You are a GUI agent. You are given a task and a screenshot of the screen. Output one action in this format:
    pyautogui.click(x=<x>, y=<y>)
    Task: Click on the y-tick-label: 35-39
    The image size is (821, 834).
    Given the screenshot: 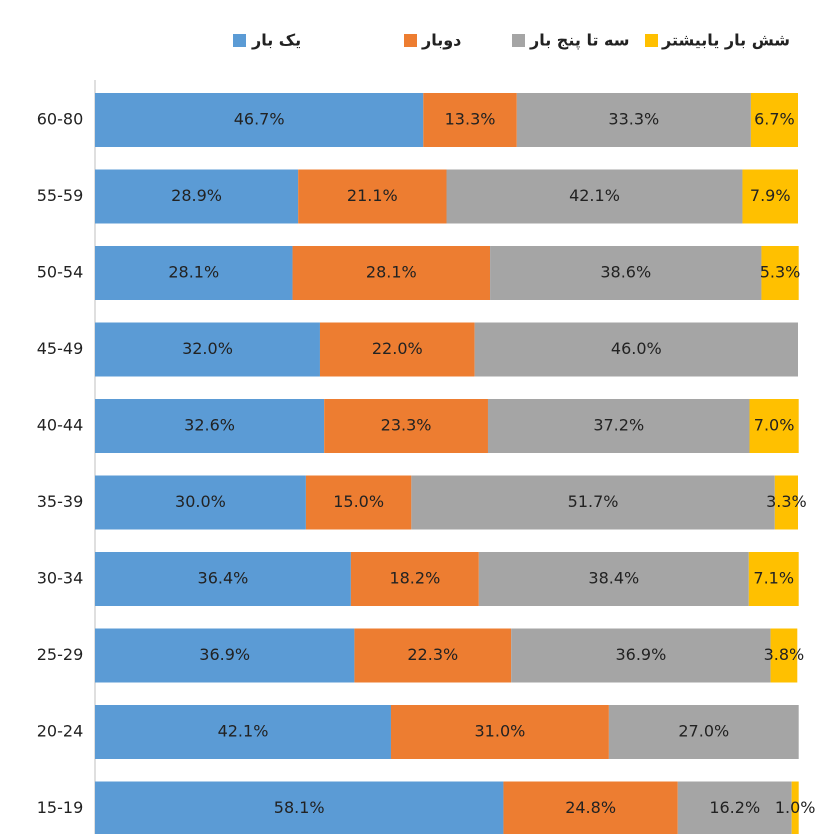 What is the action you would take?
    pyautogui.click(x=60, y=501)
    